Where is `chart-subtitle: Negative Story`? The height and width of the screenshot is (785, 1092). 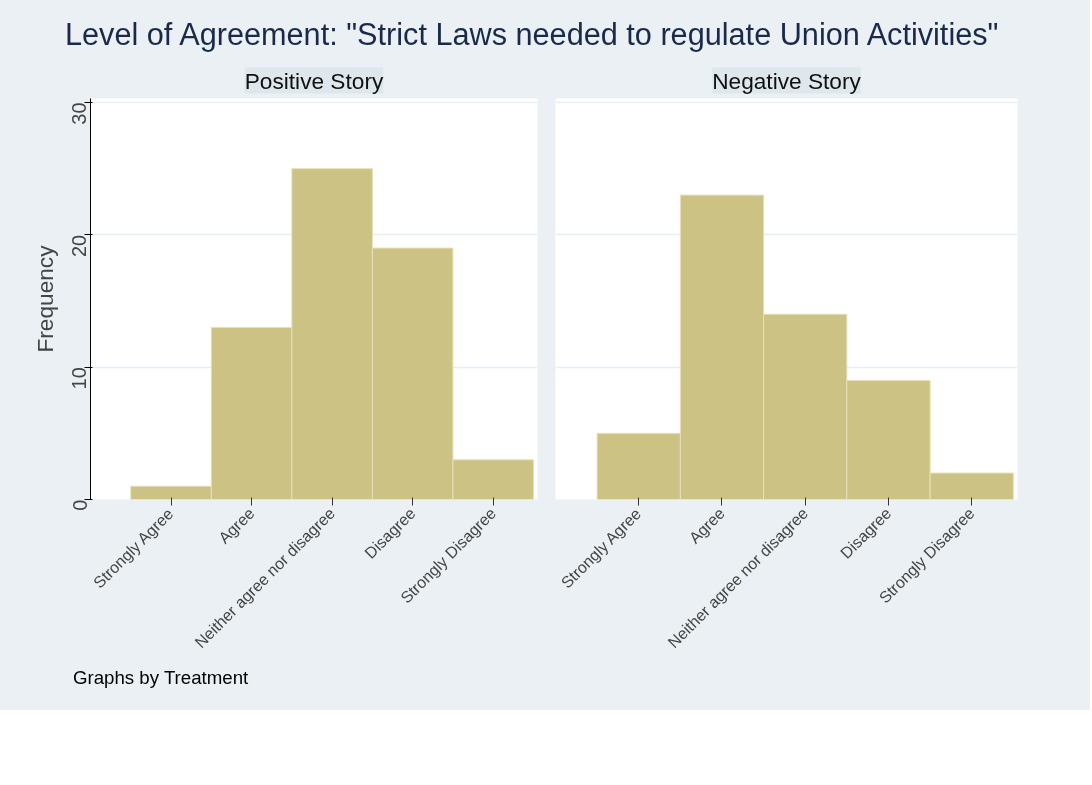
chart-subtitle: Negative Story is located at coordinates (787, 80).